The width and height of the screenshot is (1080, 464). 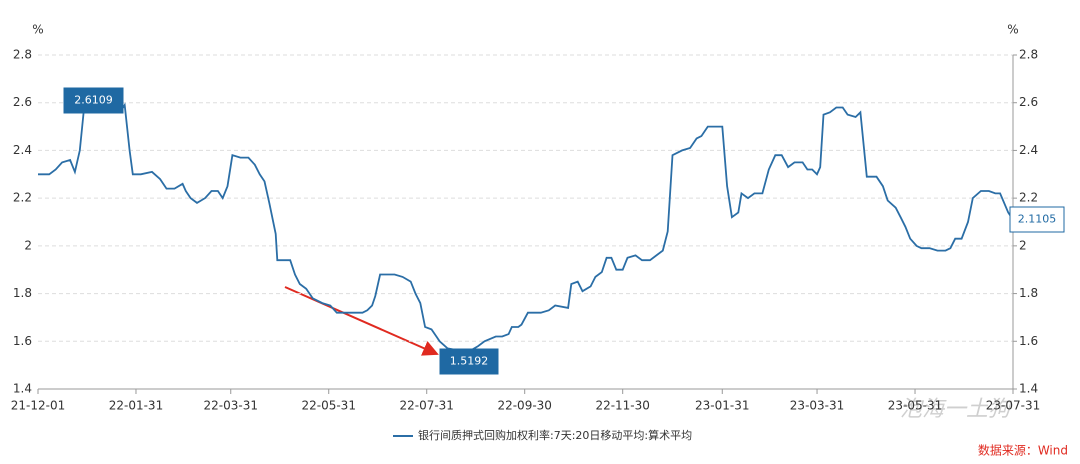 I want to click on watermark: 泡海一土狗, so click(x=956, y=409).